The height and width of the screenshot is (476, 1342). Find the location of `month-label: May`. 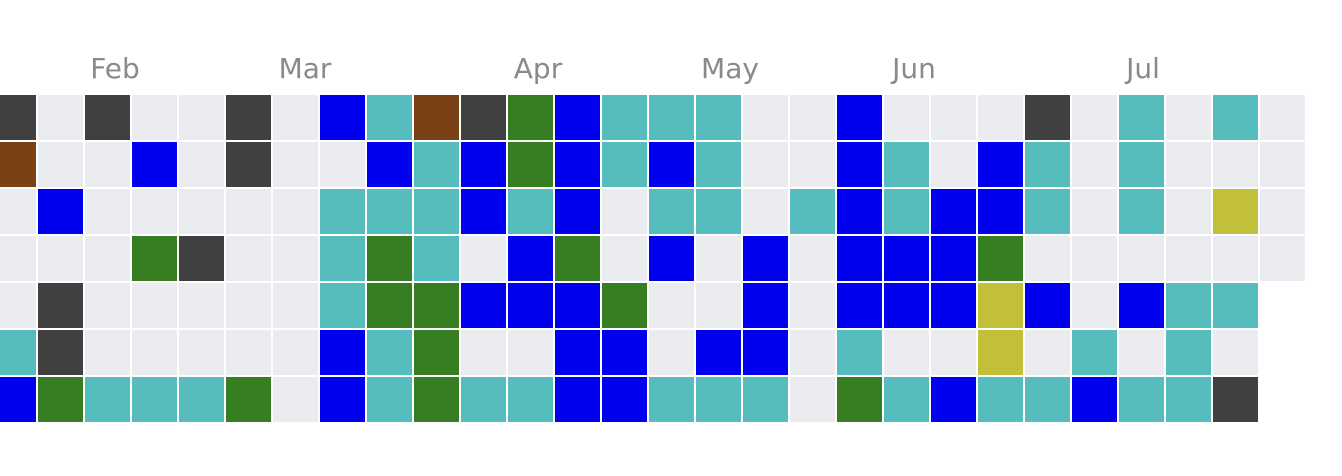

month-label: May is located at coordinates (730, 68).